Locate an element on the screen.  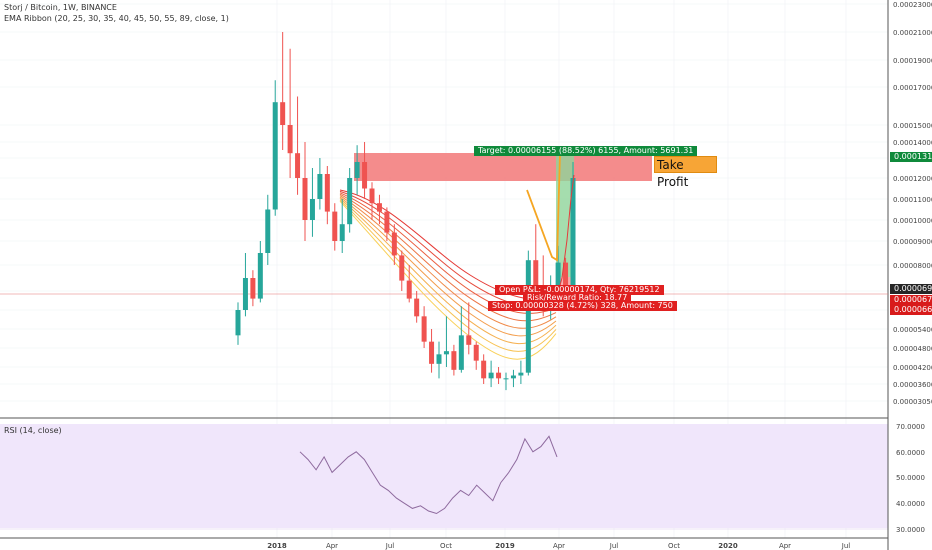
price-axis-label: 0.00015000 is located at coordinates (912, 126).